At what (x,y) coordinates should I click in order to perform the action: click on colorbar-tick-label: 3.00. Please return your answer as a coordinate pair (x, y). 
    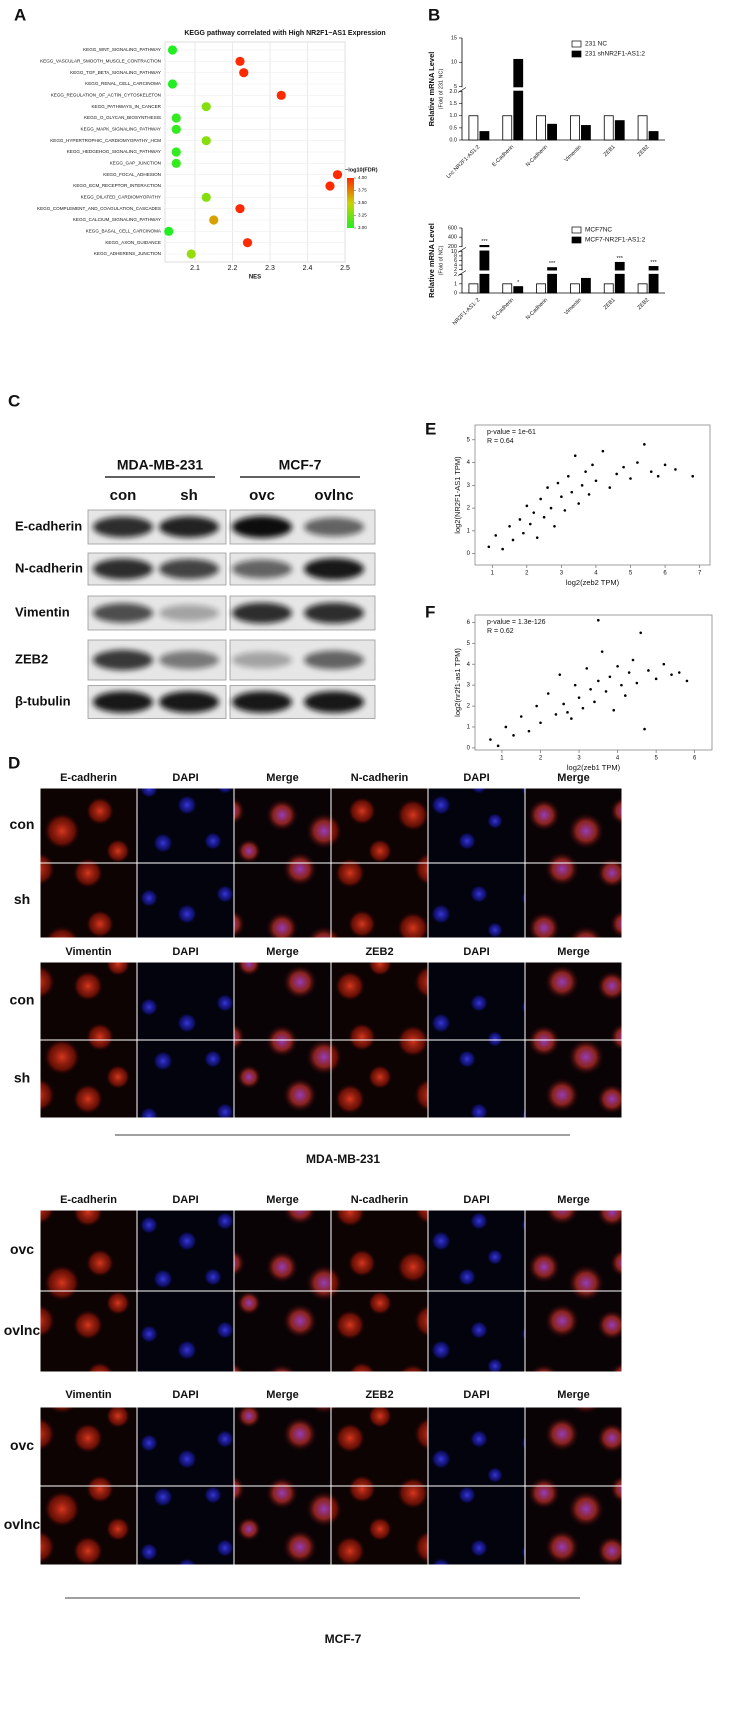
    Looking at the image, I should click on (362, 227).